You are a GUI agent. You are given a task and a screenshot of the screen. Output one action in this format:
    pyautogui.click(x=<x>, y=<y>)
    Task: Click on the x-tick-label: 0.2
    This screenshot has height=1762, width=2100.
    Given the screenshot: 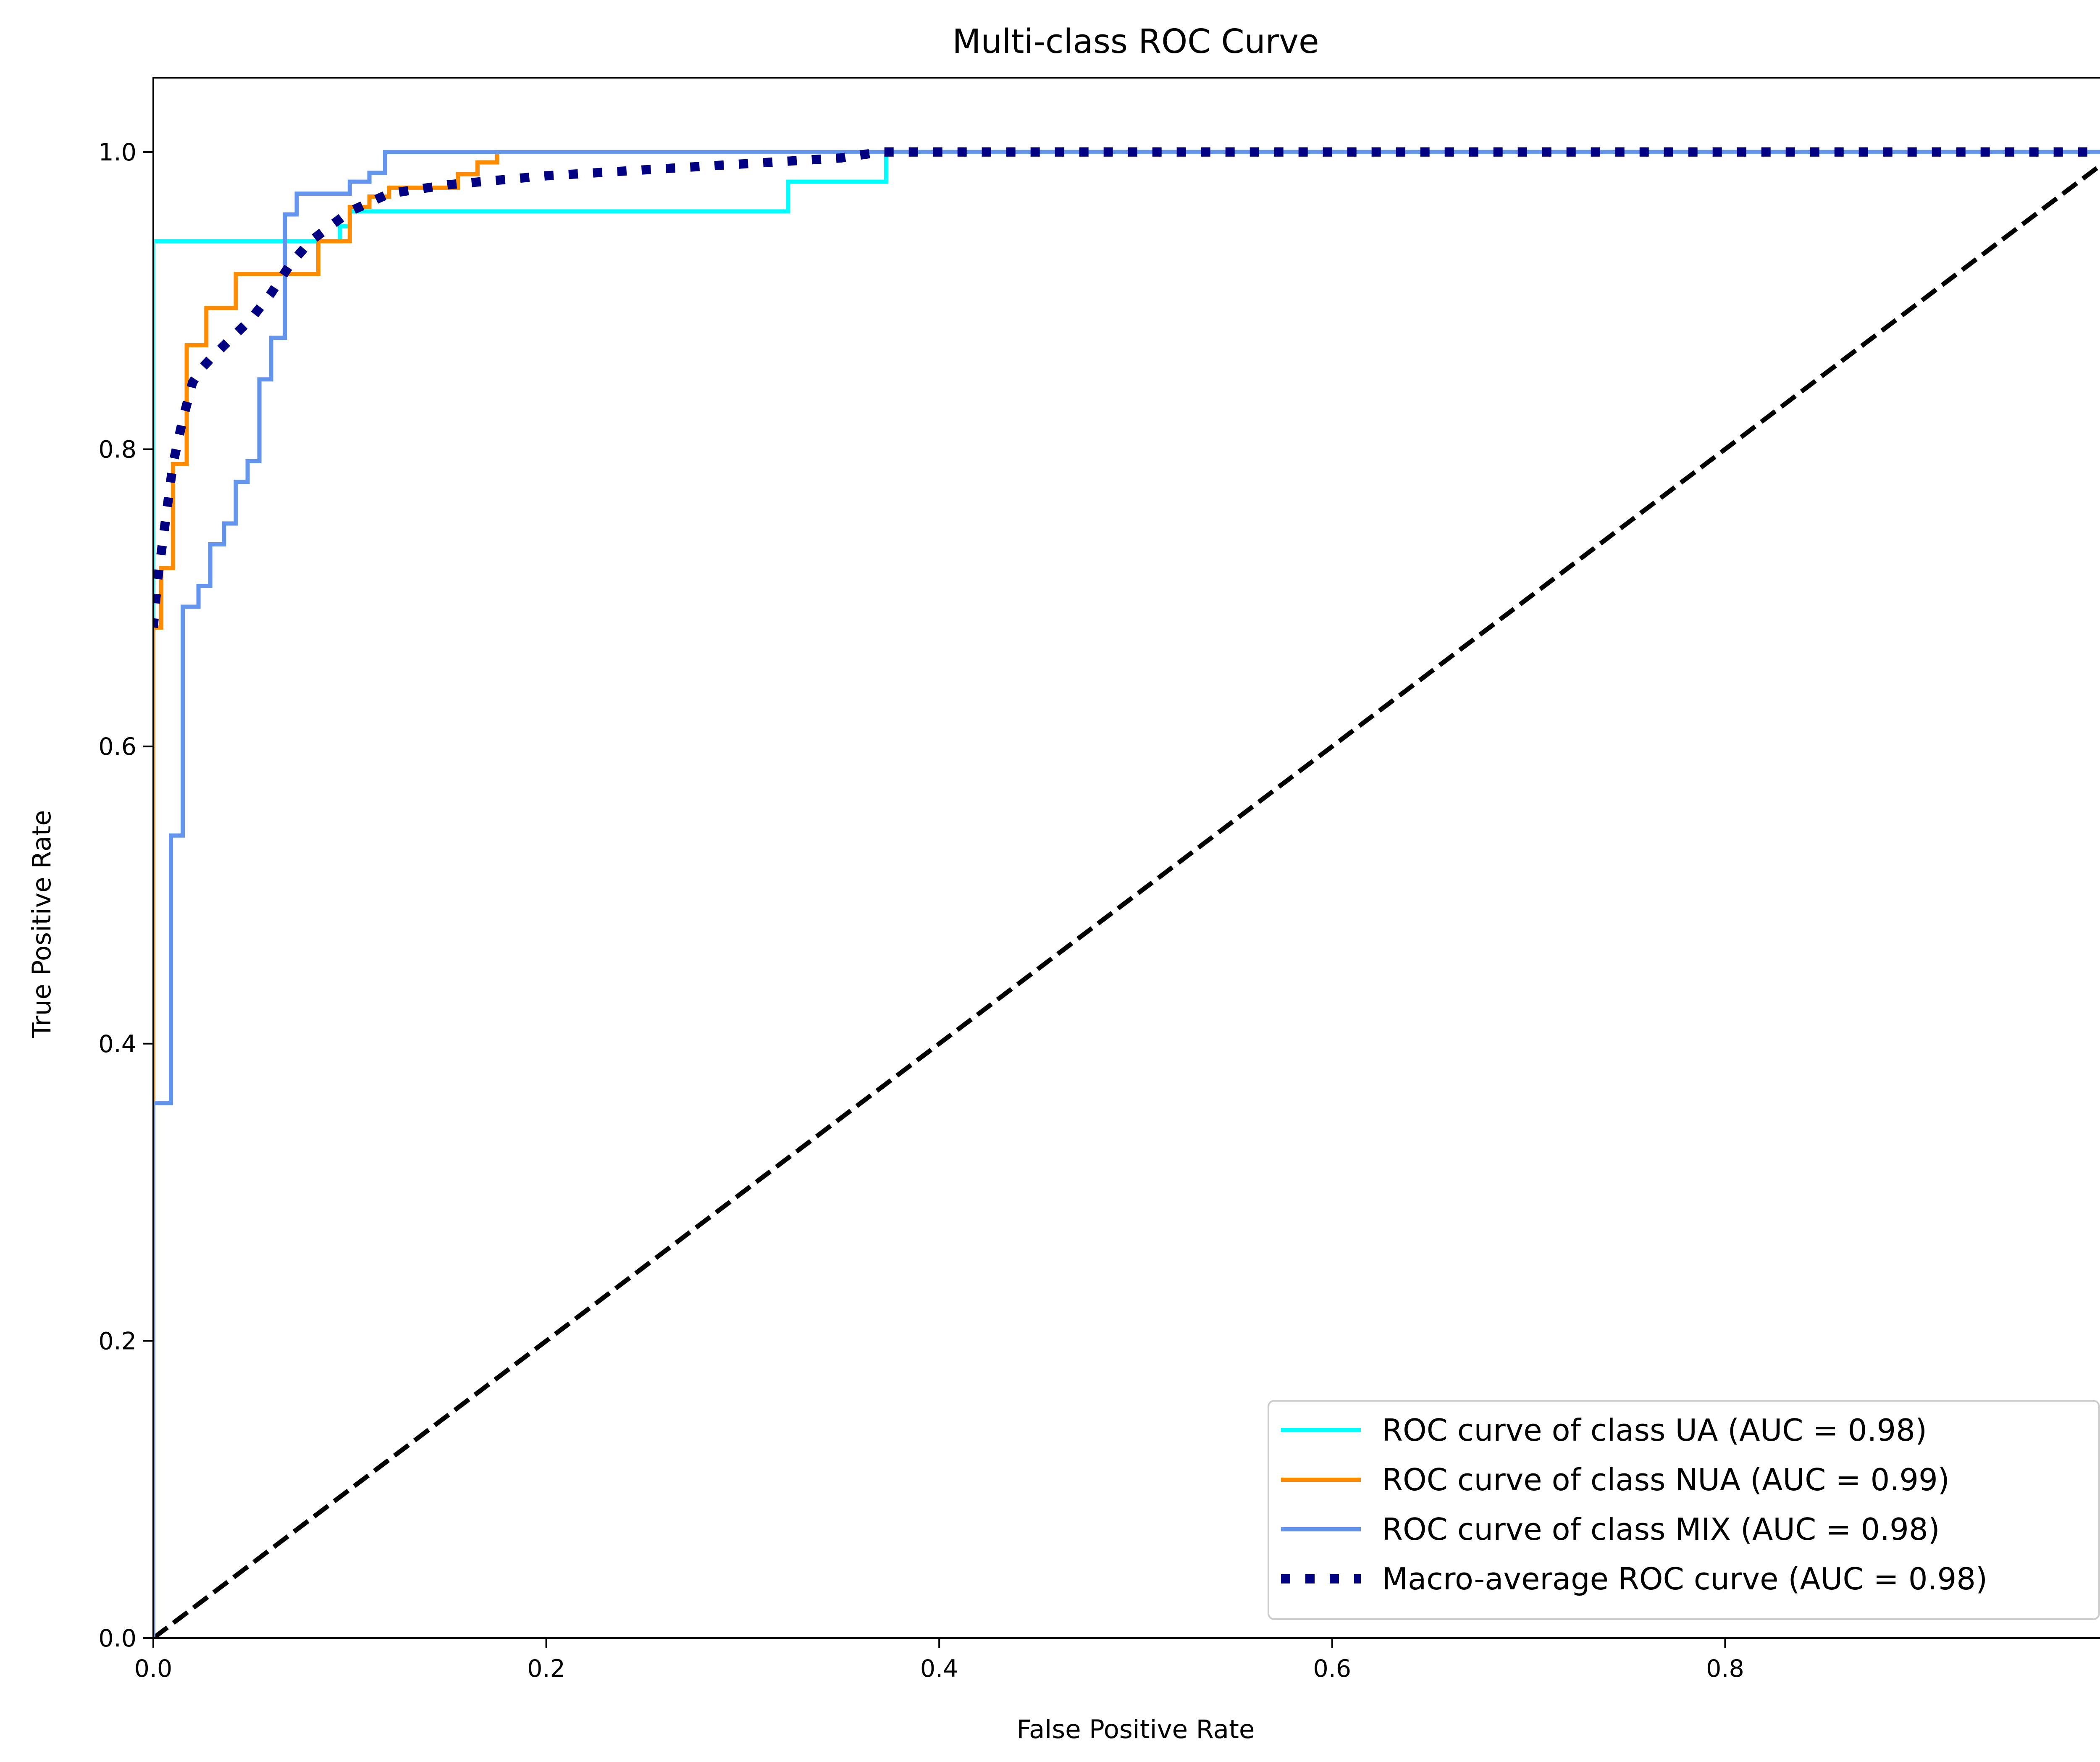 What is the action you would take?
    pyautogui.click(x=546, y=1669)
    